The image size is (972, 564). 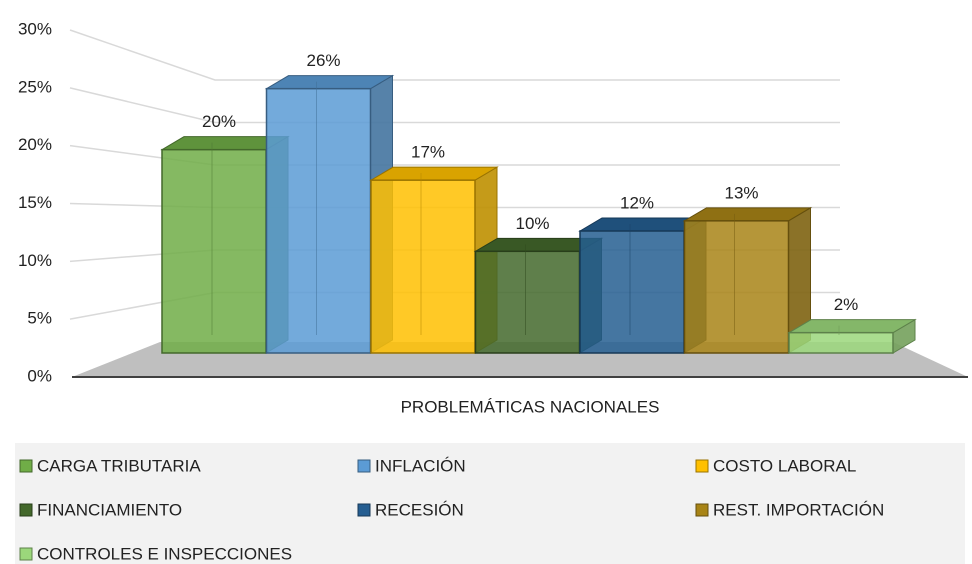 I want to click on data-label: 17%, so click(x=428, y=152).